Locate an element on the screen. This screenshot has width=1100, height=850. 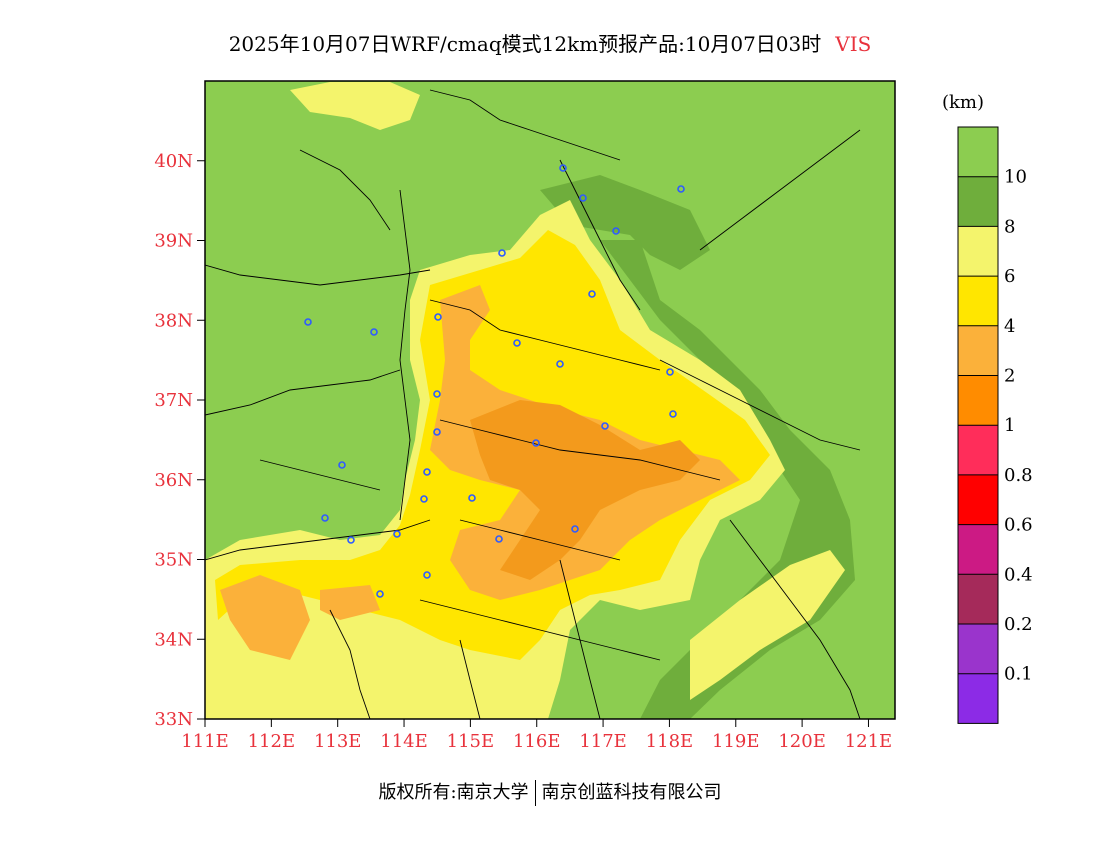
latitude-axis: 40N 39N 38N 37N 36N 35N 34N 33N is located at coordinates (179, 440).